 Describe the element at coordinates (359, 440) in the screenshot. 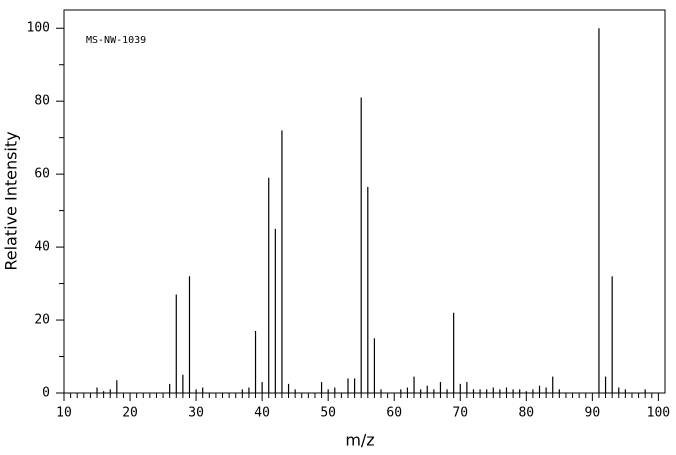

I see `x-axis-label: m/z` at that location.